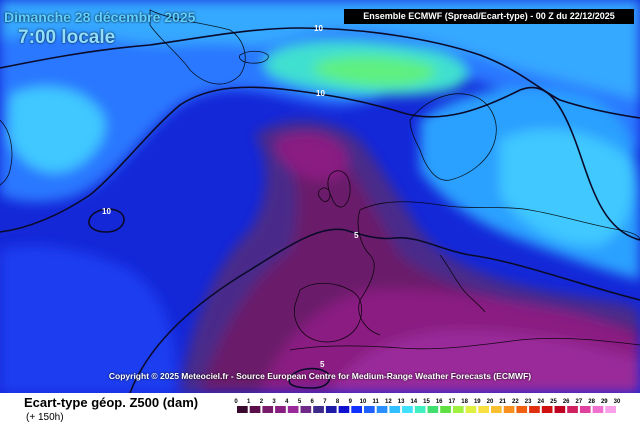 Image resolution: width=640 pixels, height=427 pixels. I want to click on scale-tick-label: 24, so click(540, 402).